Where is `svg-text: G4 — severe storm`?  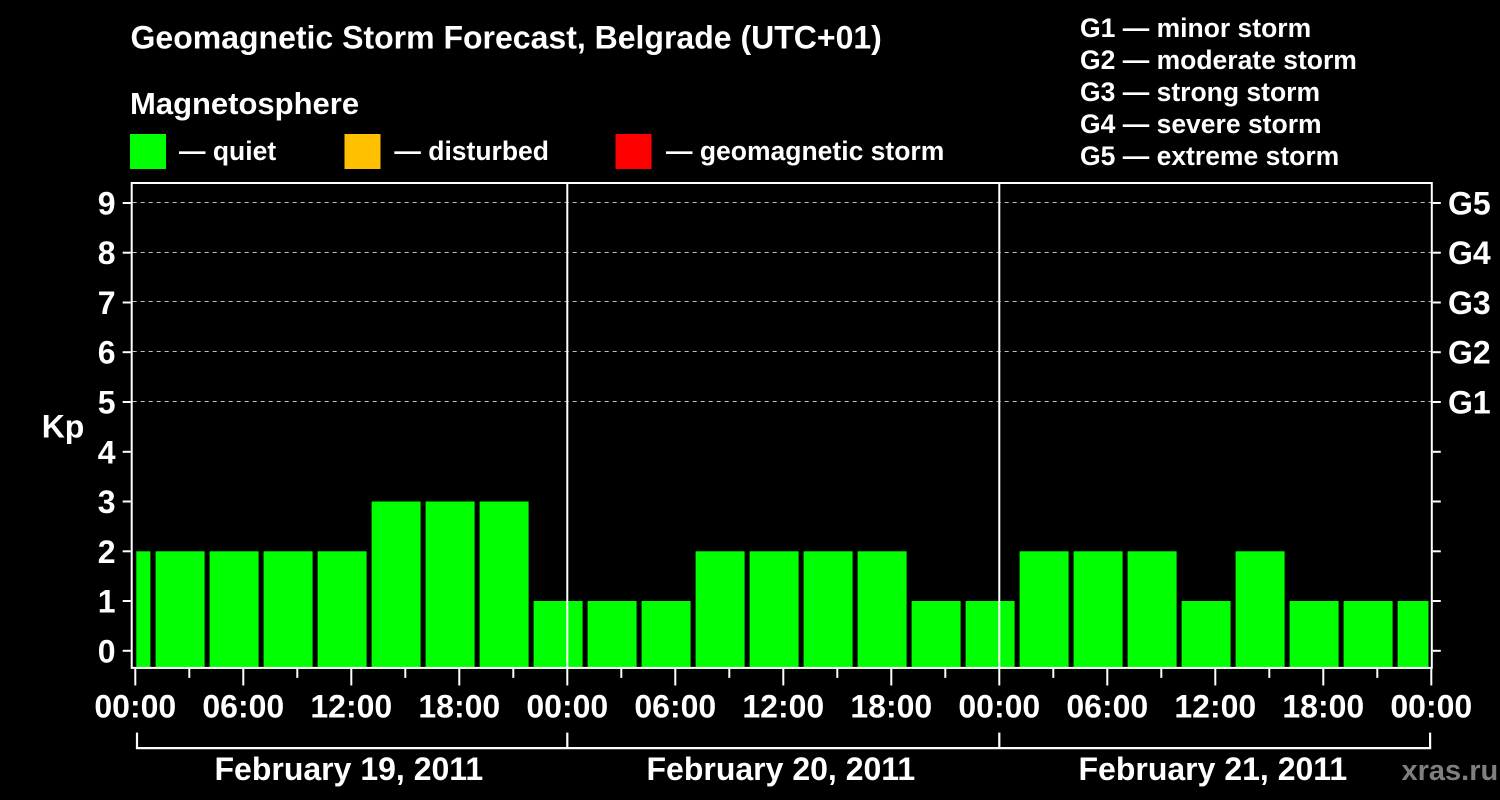 svg-text: G4 — severe storm is located at coordinates (1201, 124).